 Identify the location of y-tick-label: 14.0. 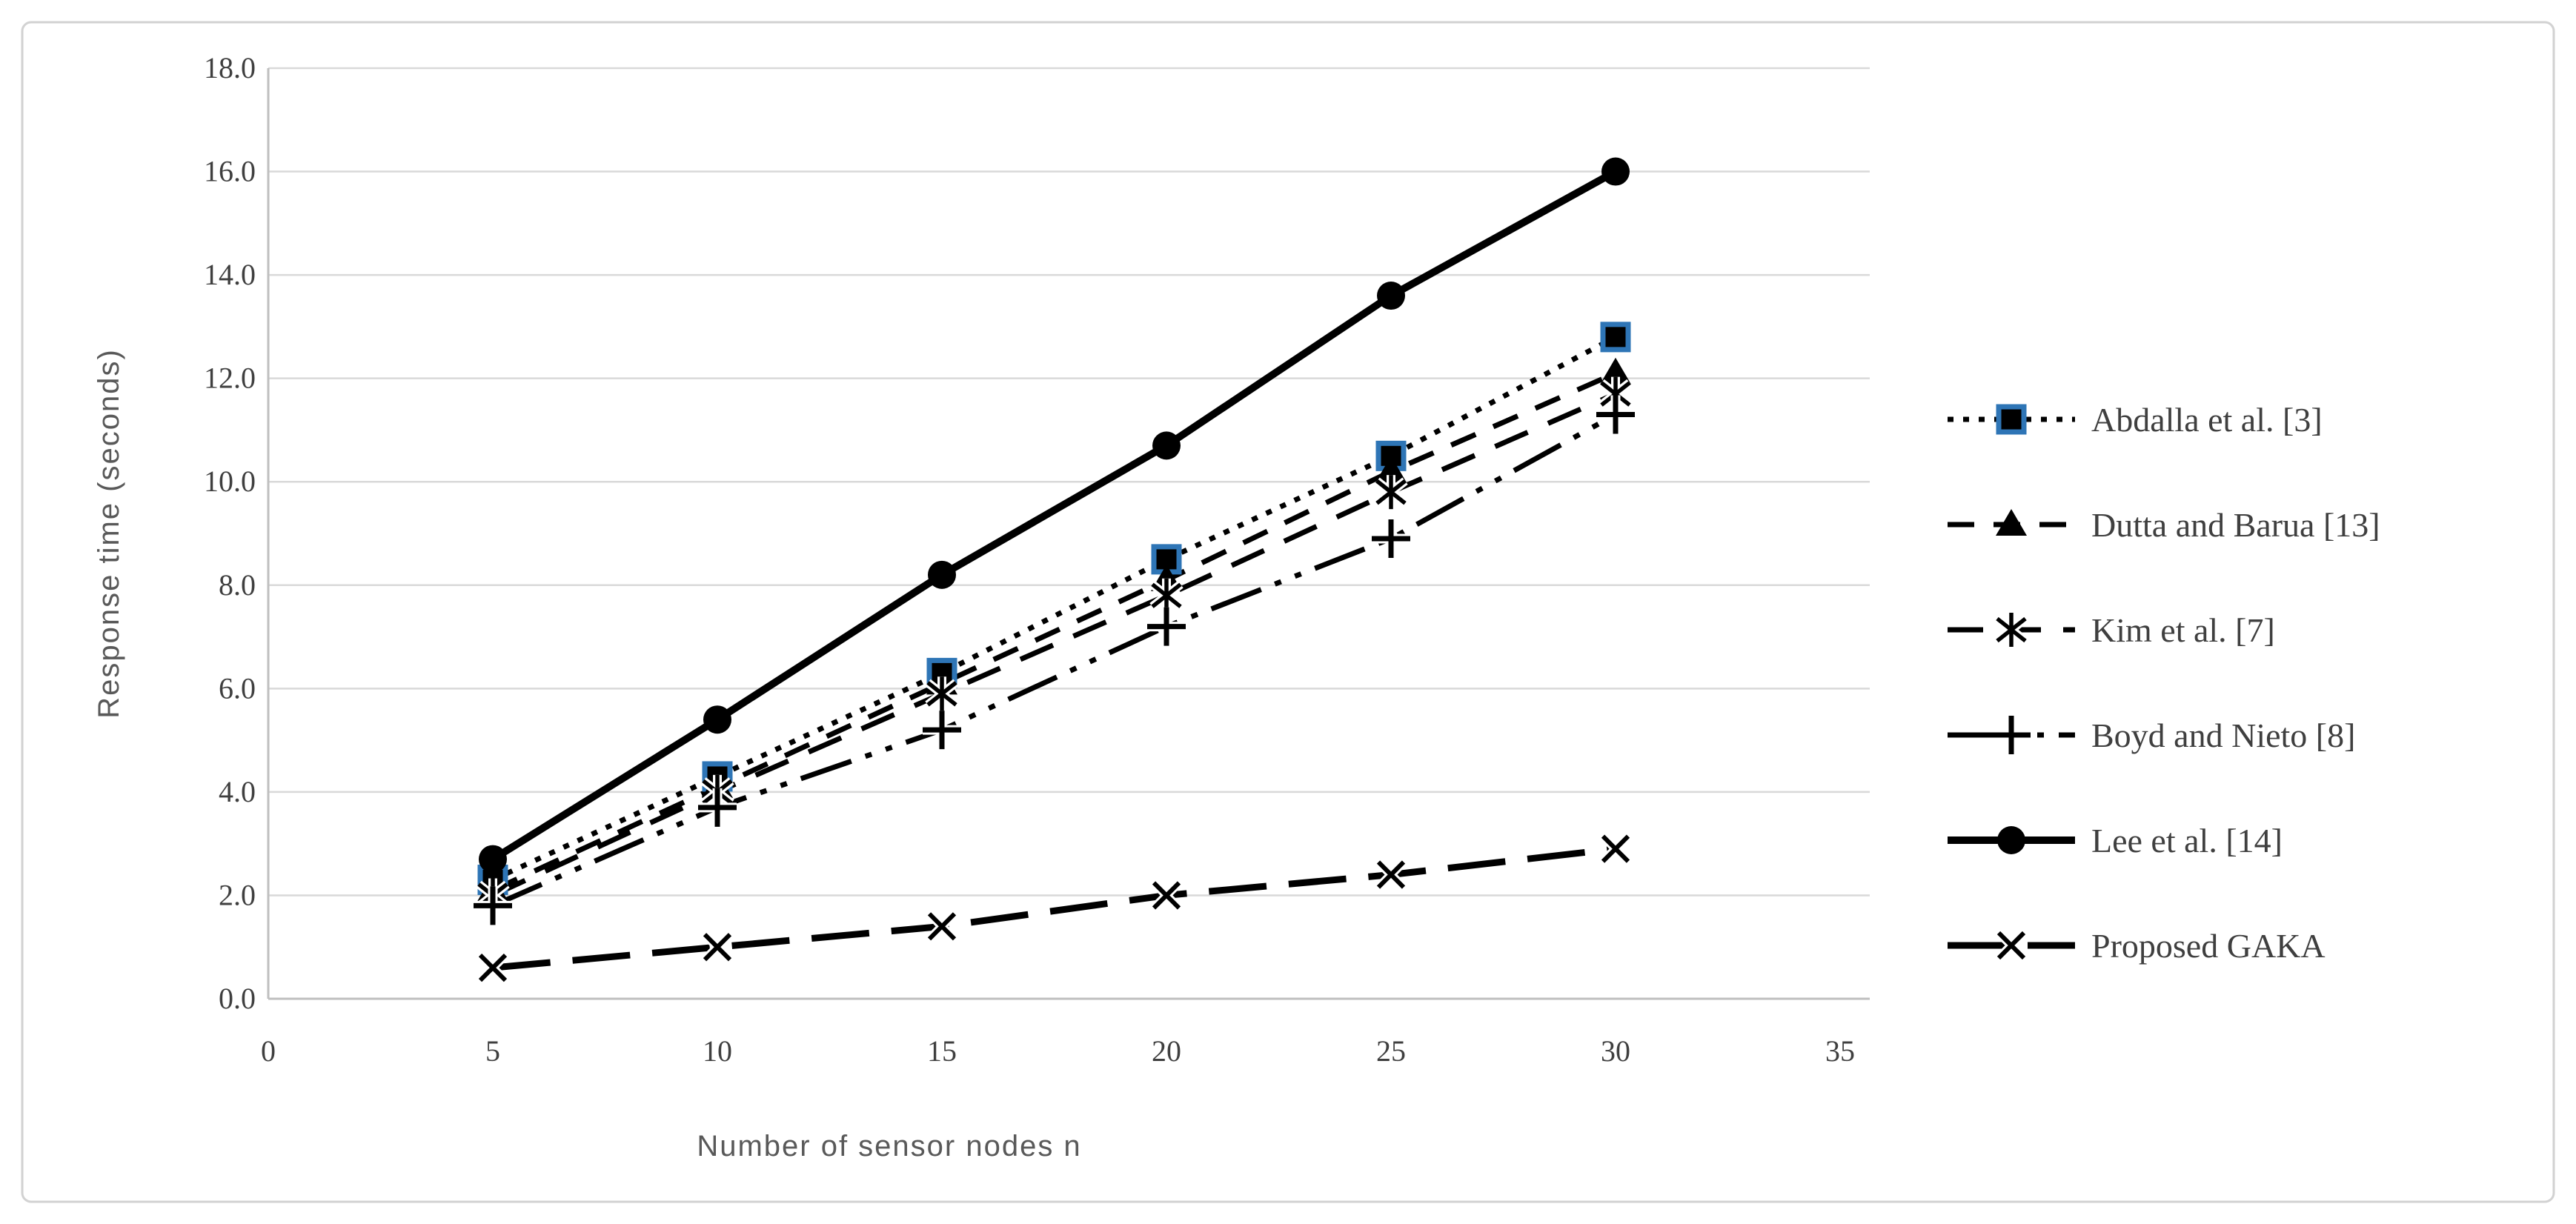
(230, 274).